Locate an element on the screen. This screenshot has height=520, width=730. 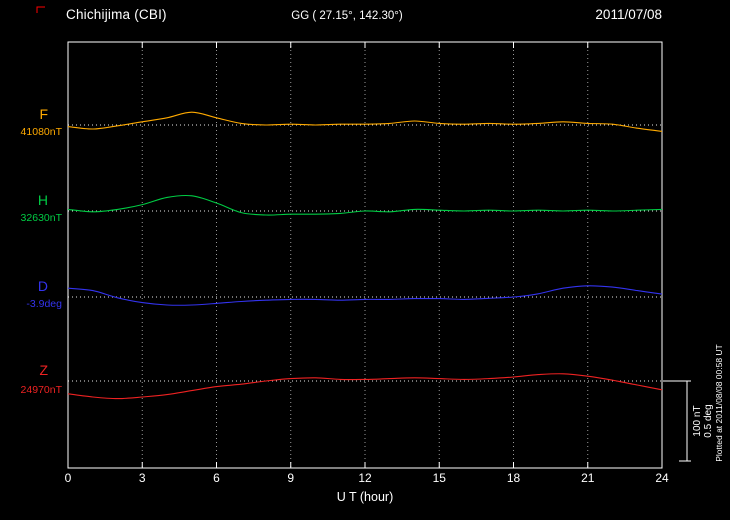
series-letter-Z: Z is located at coordinates (43, 370).